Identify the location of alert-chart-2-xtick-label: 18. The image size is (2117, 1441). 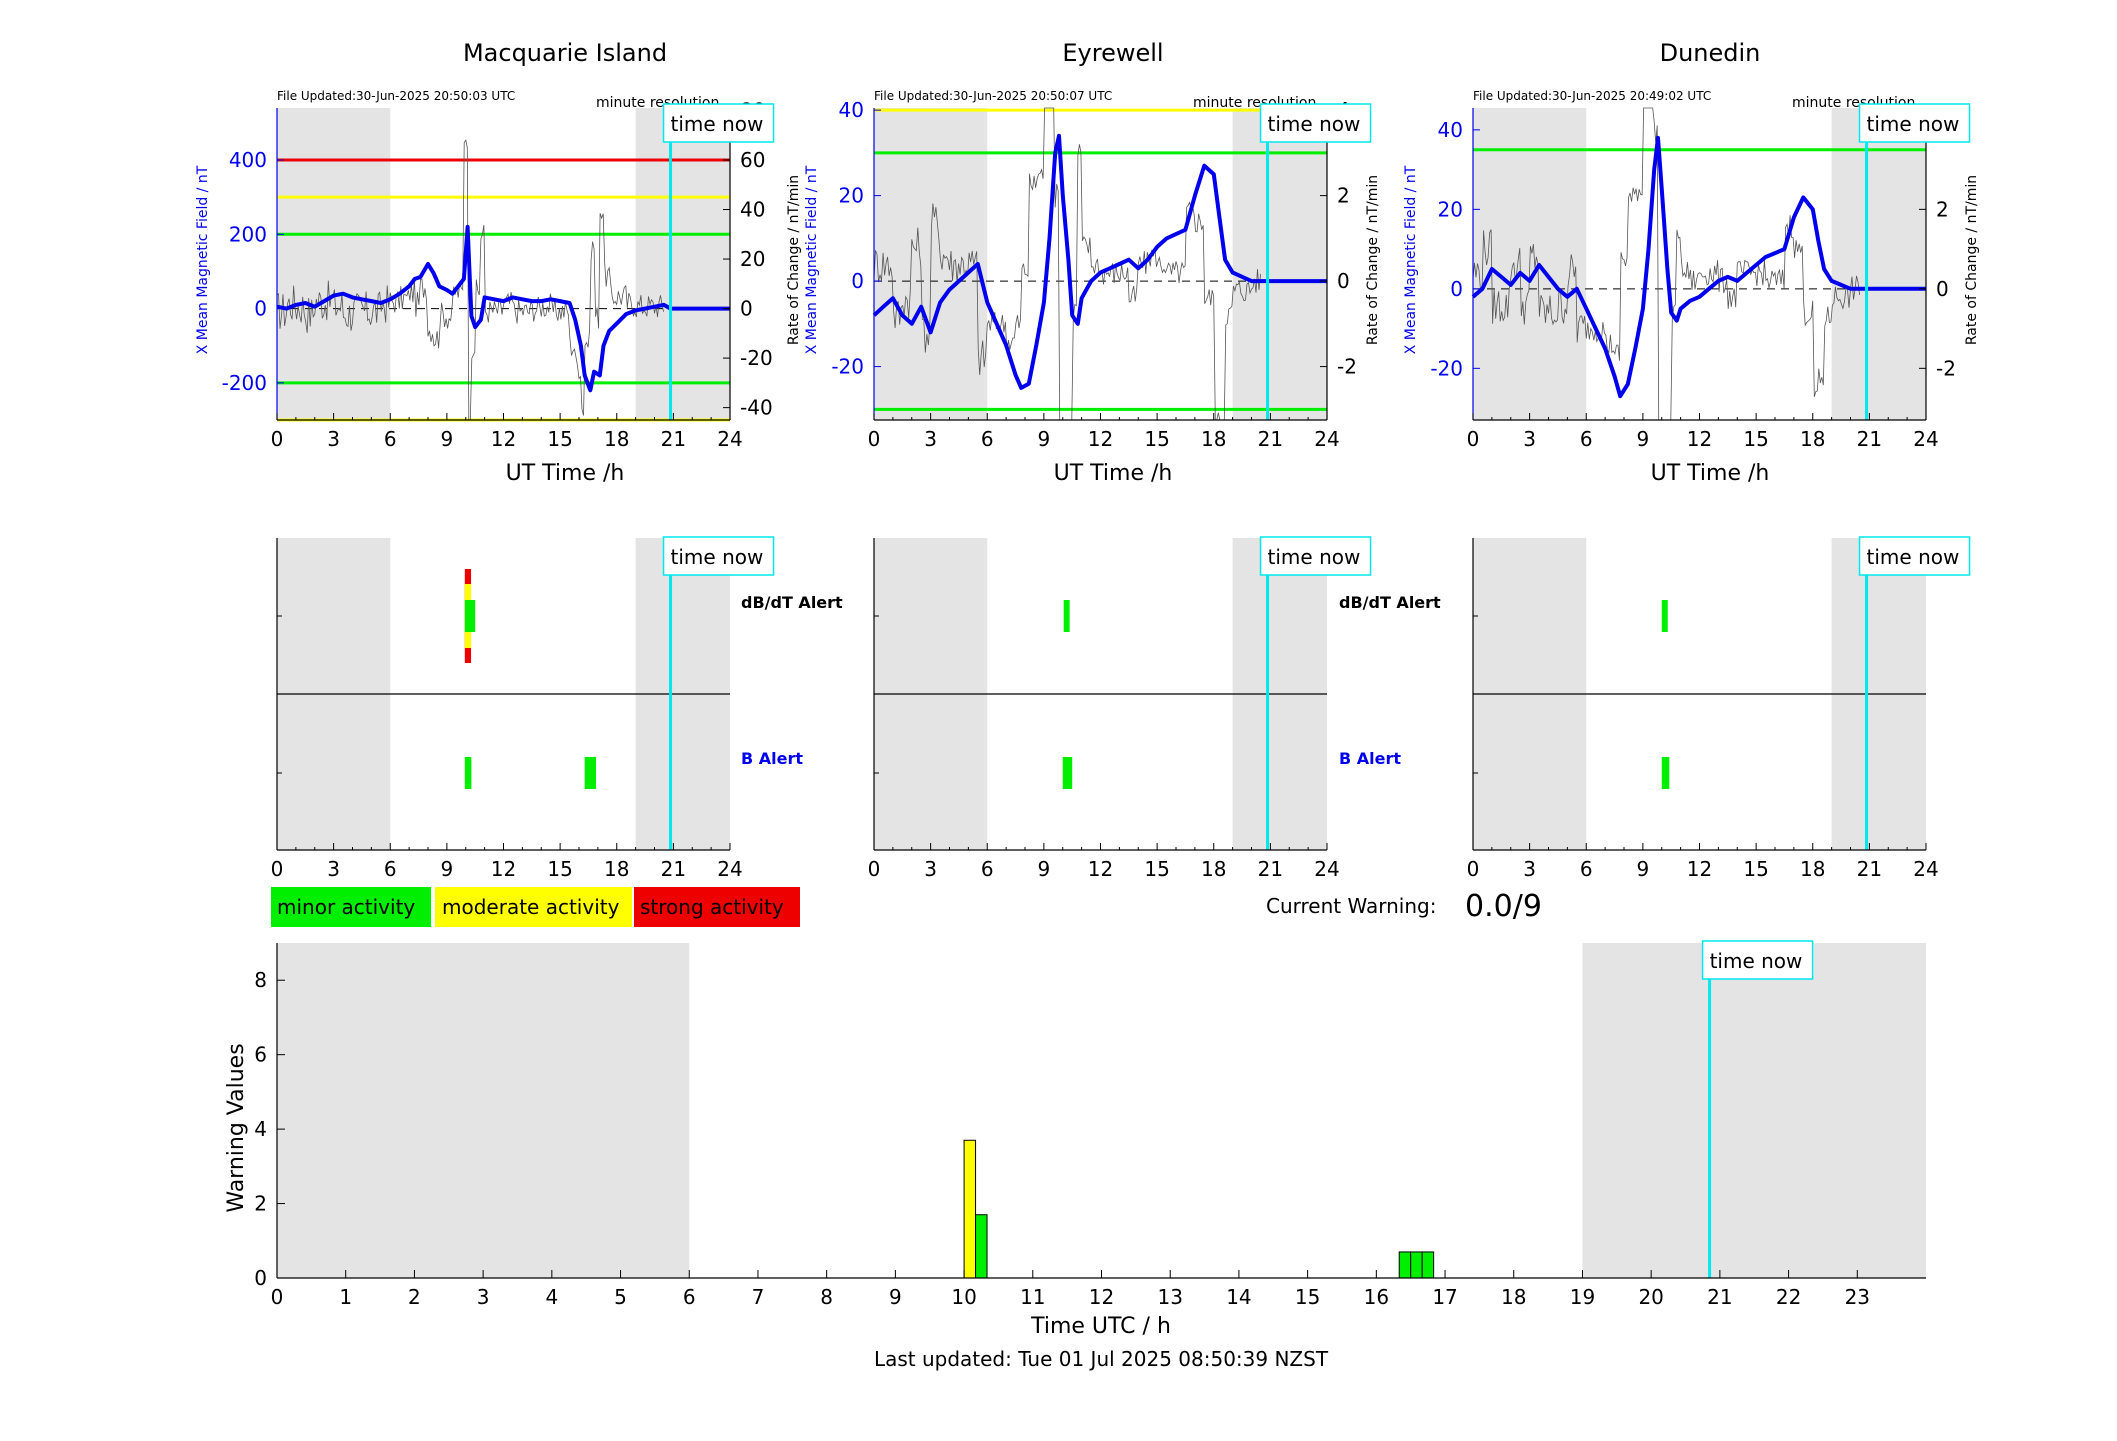
(1812, 869).